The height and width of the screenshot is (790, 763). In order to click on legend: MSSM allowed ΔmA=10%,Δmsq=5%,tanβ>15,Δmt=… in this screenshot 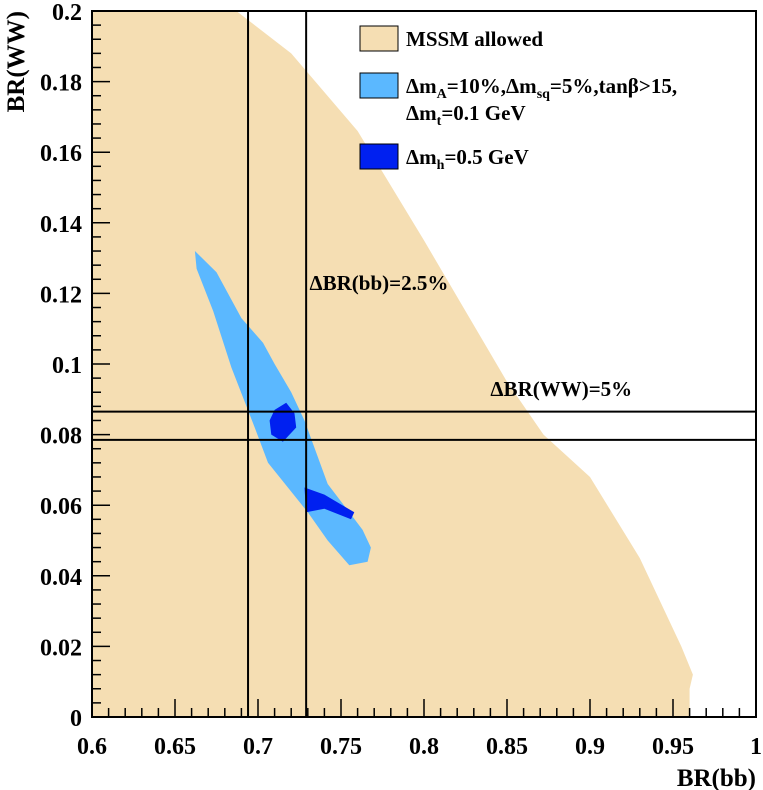, I will do `click(518, 99)`.